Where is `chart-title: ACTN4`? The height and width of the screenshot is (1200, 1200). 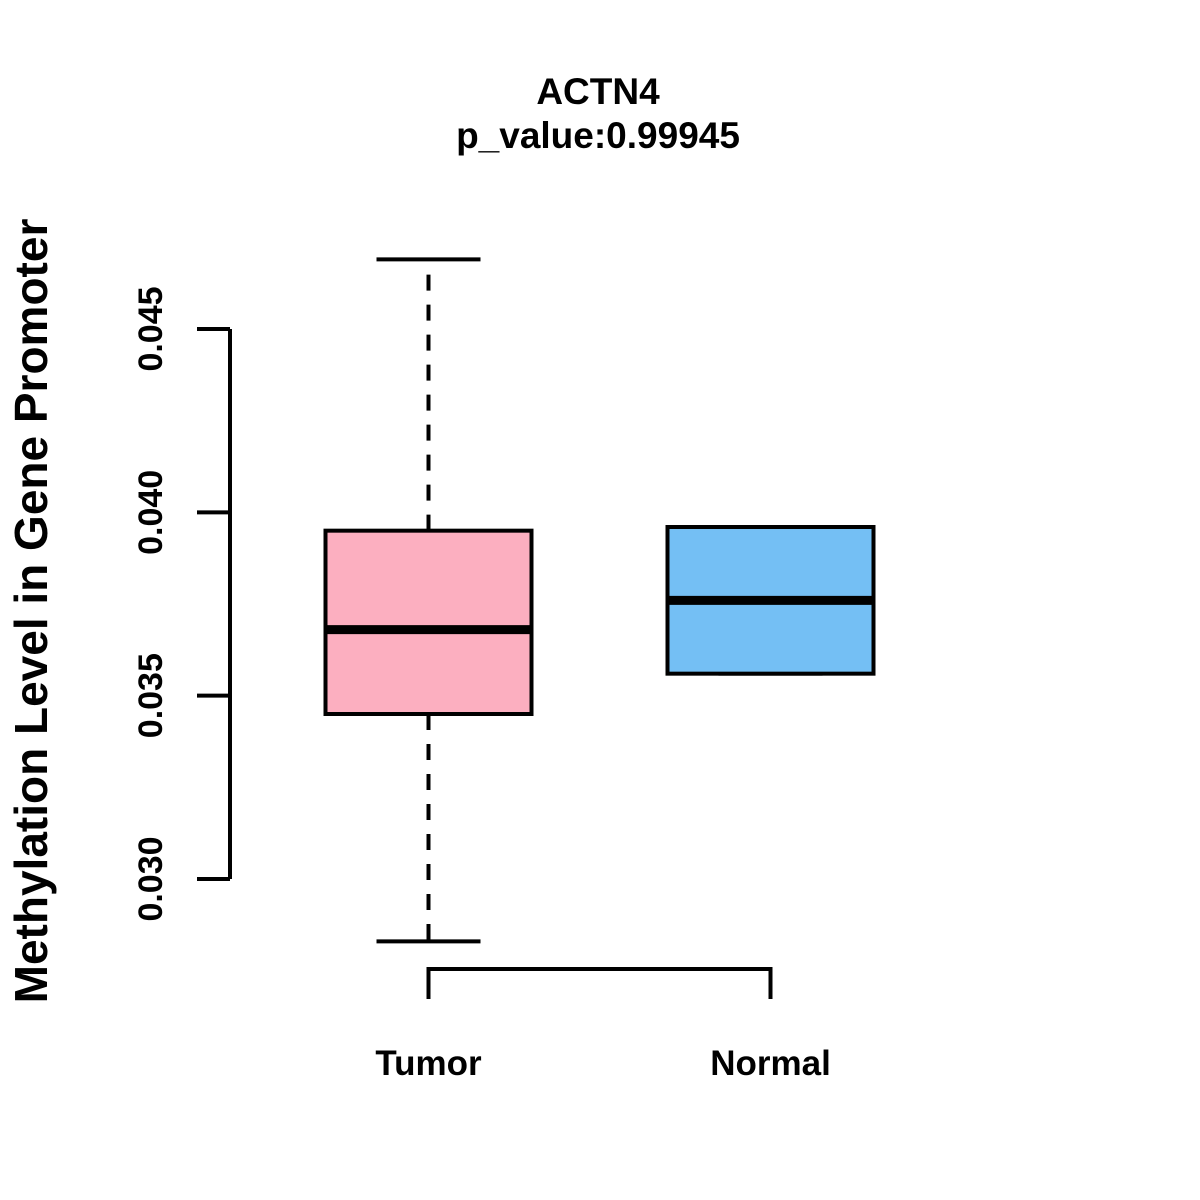 chart-title: ACTN4 is located at coordinates (598, 91).